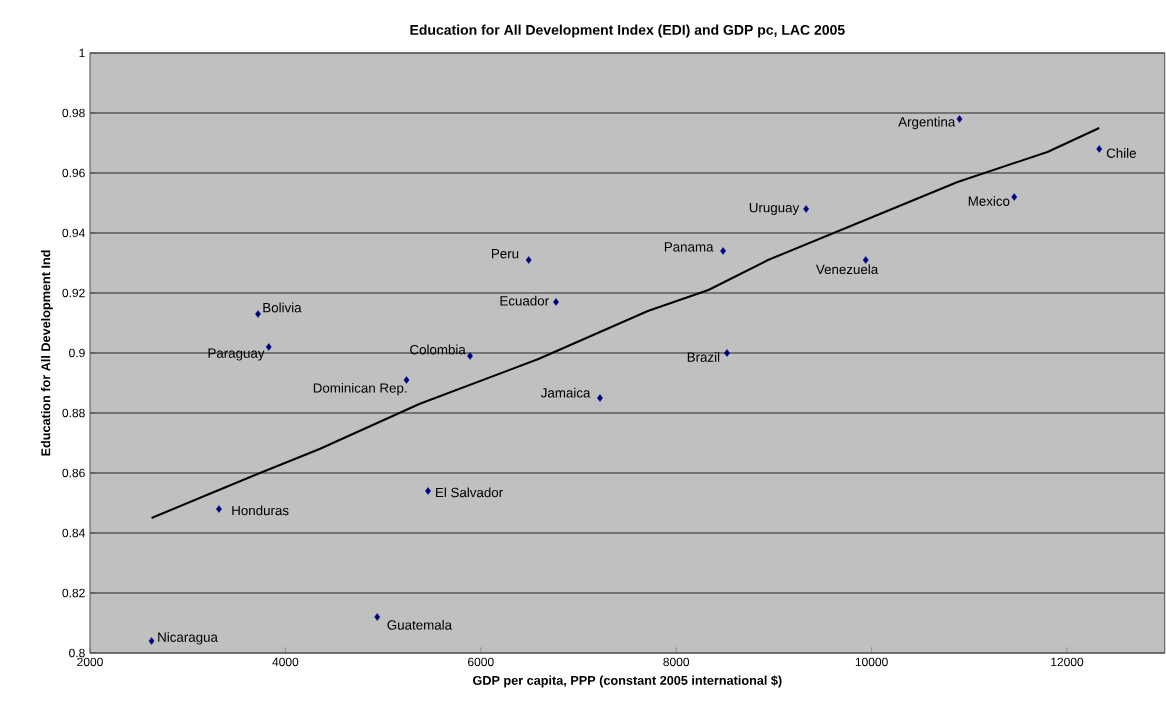 The width and height of the screenshot is (1166, 717). I want to click on annotation: Bolivia, so click(282, 307).